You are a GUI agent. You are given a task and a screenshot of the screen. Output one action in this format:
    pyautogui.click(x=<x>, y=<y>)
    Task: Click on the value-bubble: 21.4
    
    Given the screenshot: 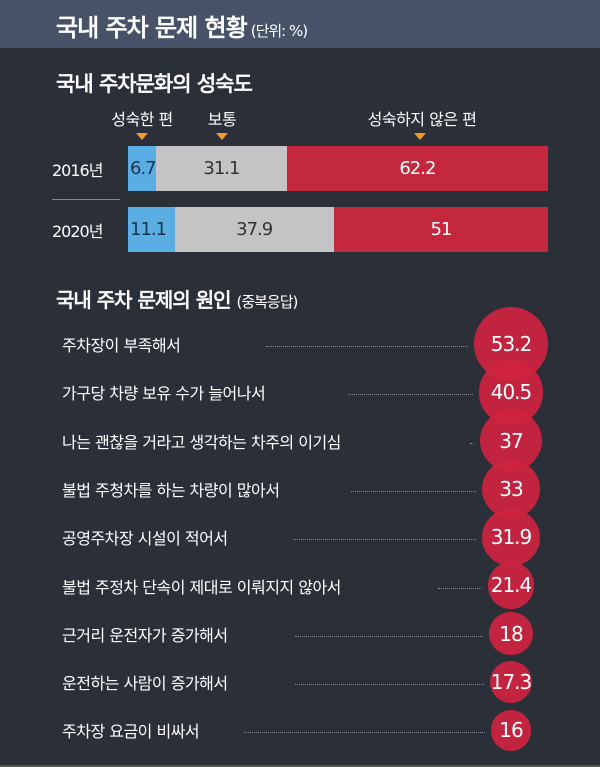 What is the action you would take?
    pyautogui.click(x=511, y=585)
    